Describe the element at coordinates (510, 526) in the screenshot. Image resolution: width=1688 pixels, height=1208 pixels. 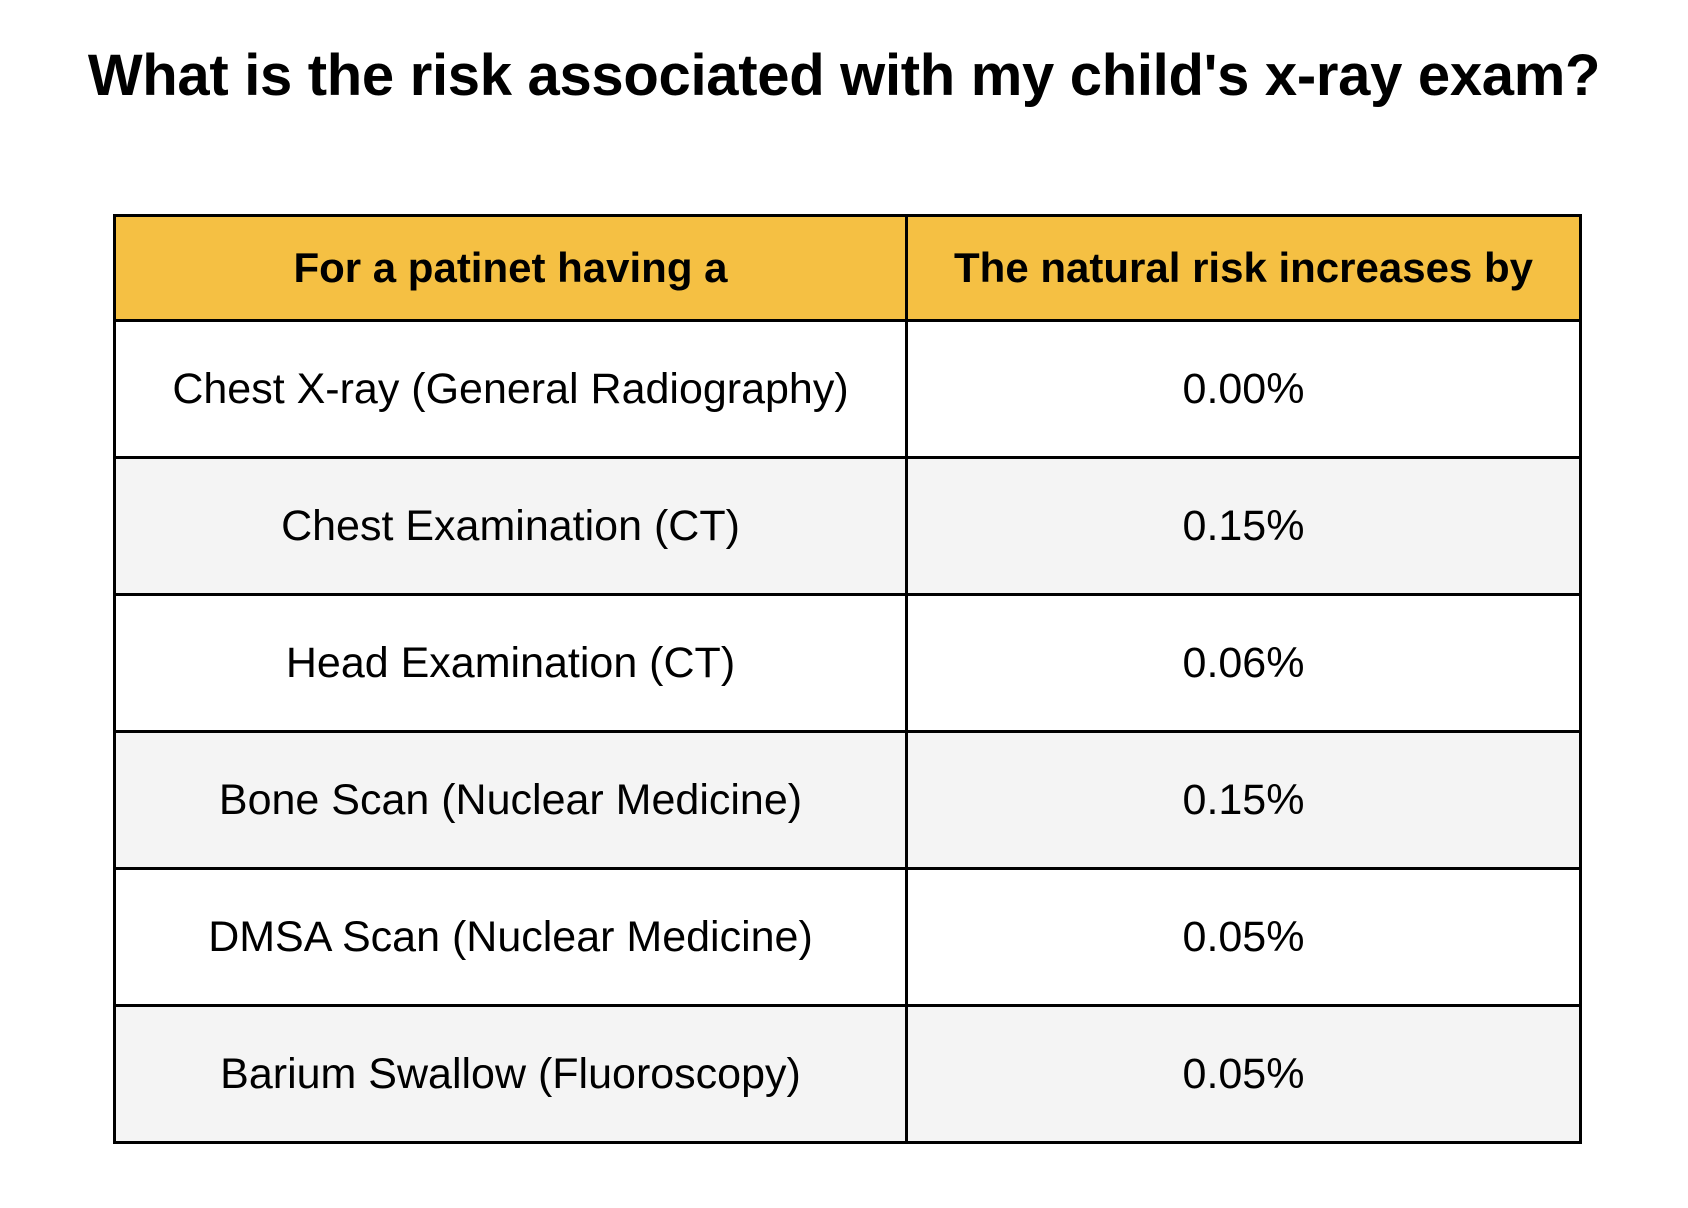
I see `exam-cell: Chest Examination (CT)` at that location.